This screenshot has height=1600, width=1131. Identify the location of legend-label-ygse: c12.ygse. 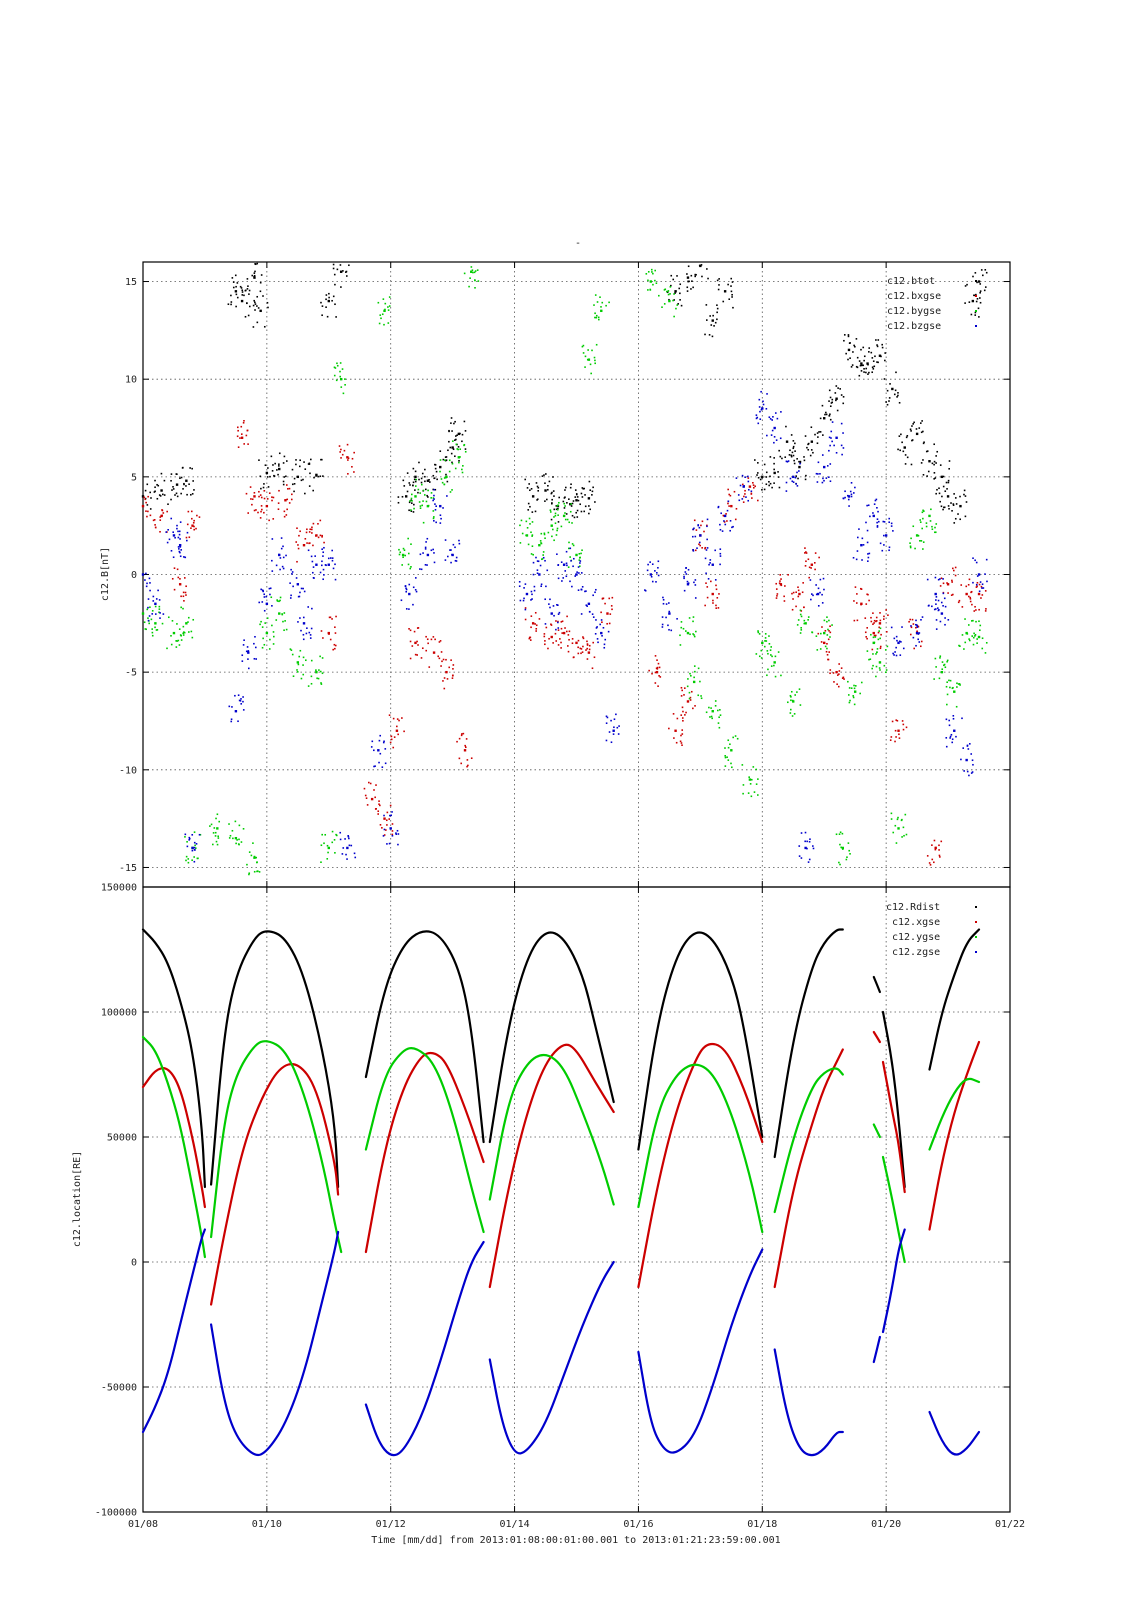
(916, 937).